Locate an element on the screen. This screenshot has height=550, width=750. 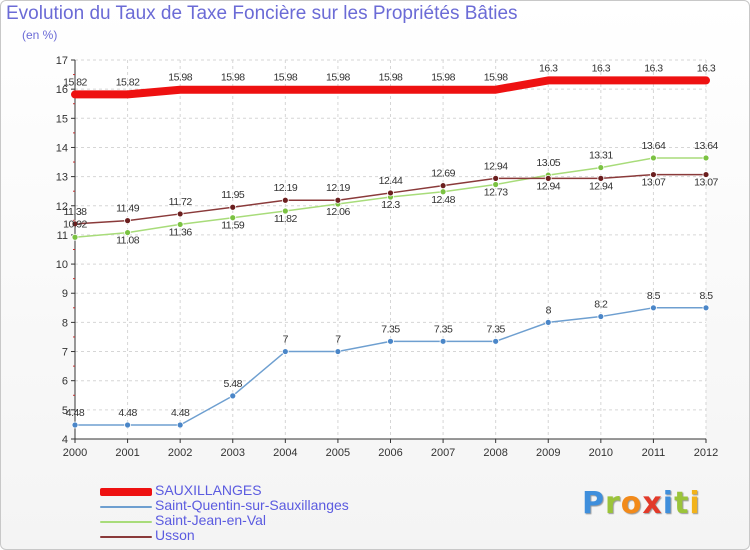
data-label: 11.38 is located at coordinates (76, 212).